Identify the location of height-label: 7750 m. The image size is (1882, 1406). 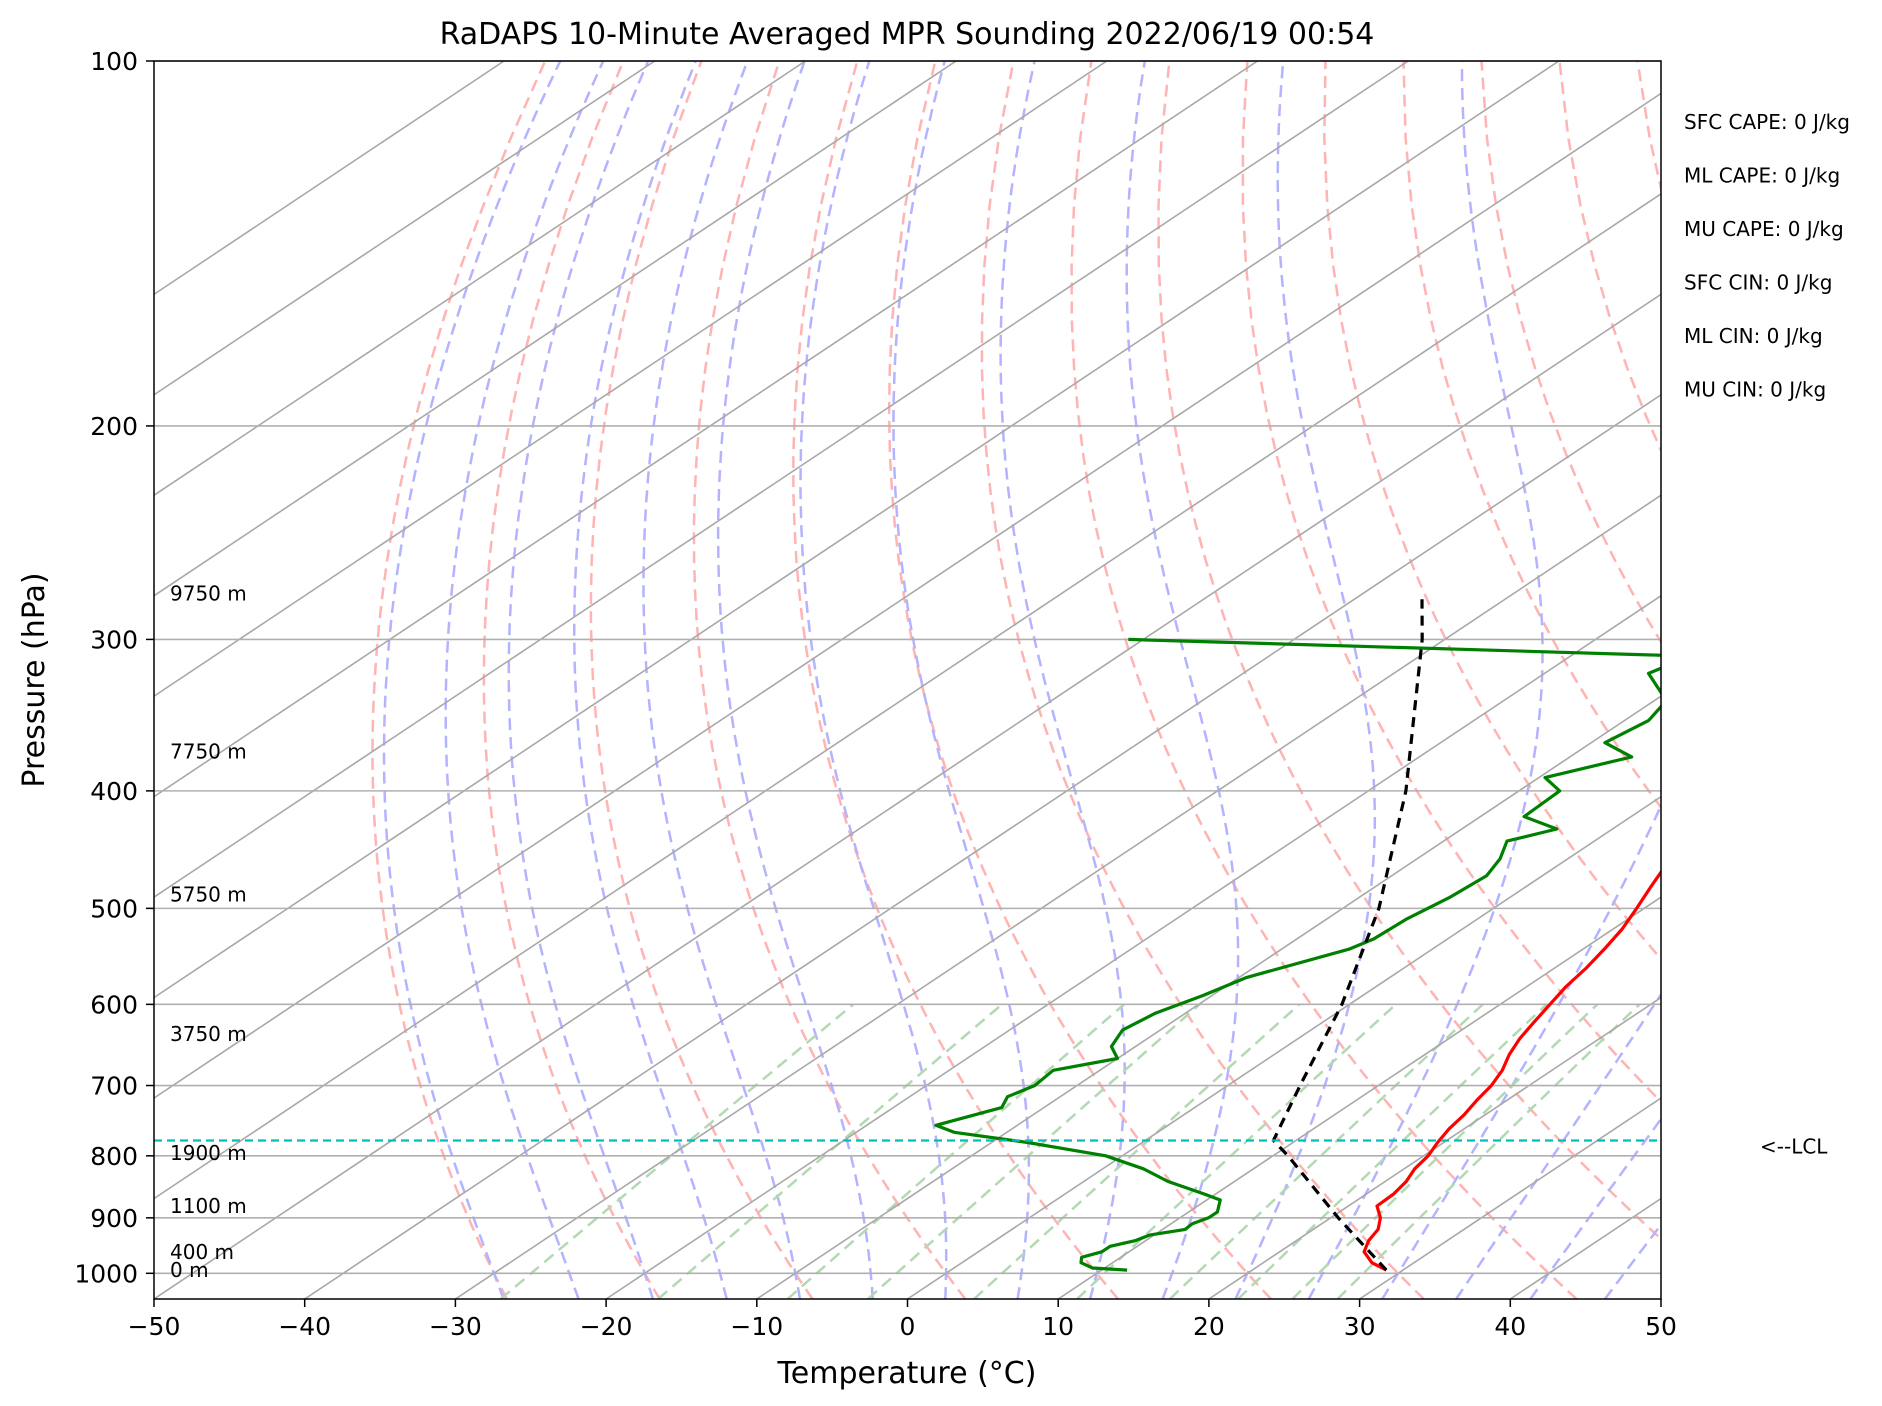
(208, 751).